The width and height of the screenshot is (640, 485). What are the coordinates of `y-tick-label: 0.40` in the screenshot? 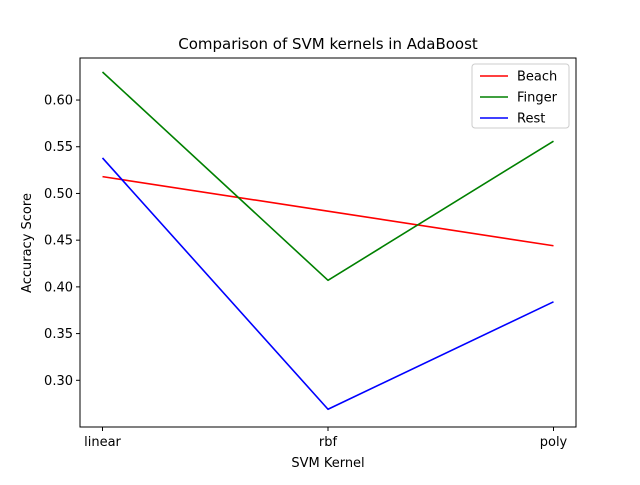 It's located at (58, 287).